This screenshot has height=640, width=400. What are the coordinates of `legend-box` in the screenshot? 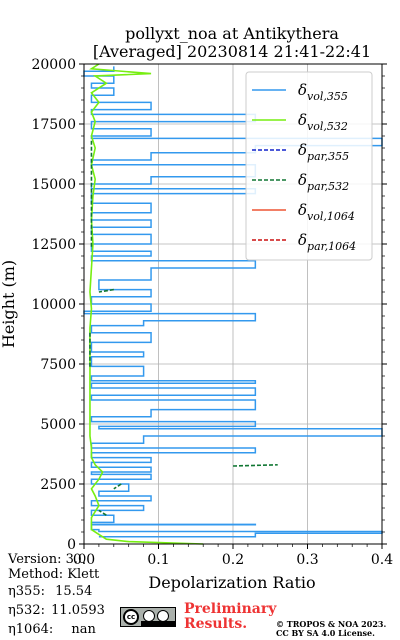 It's located at (309, 166).